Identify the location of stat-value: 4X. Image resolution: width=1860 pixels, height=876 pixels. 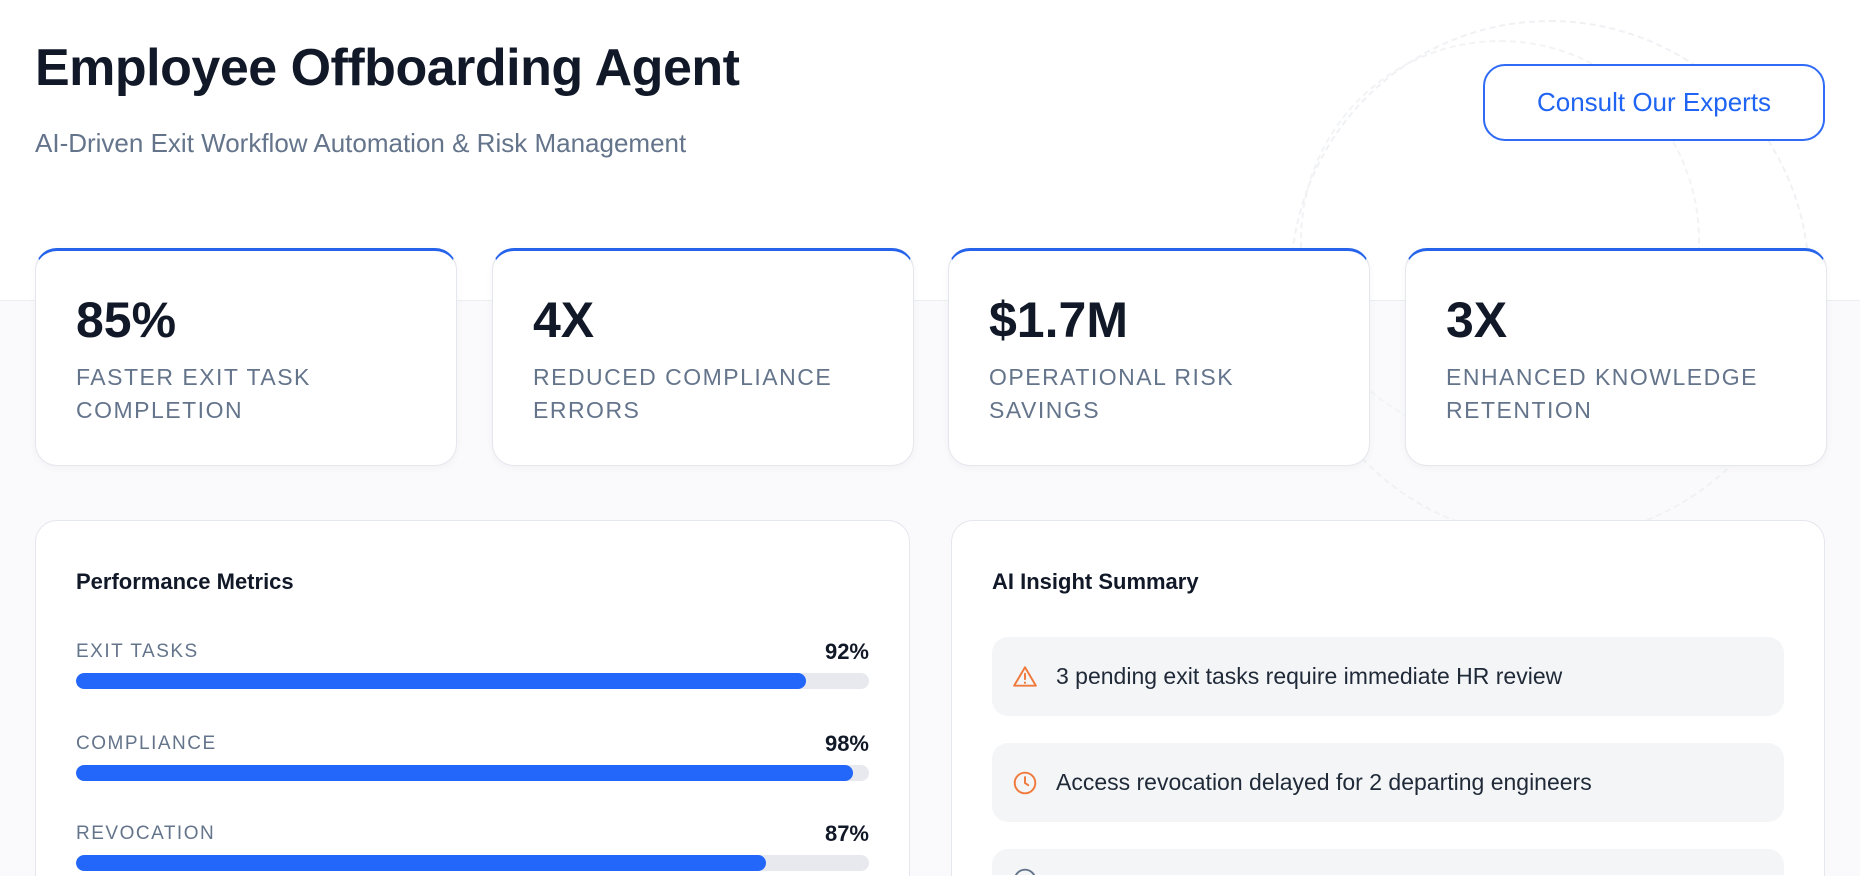
(564, 320).